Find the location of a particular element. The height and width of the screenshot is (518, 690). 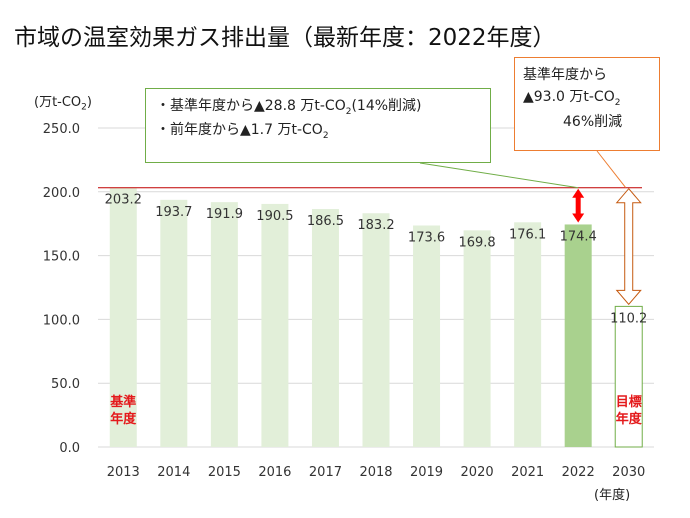

y-tick-label: 100.0 is located at coordinates (61, 320).